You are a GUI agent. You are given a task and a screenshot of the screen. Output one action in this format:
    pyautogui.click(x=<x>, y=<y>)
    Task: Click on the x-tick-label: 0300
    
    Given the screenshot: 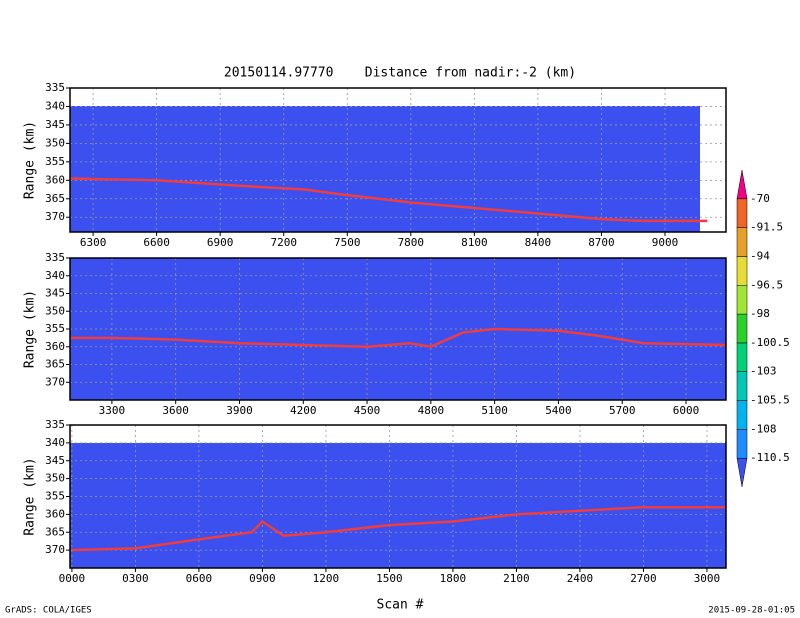 What is the action you would take?
    pyautogui.click(x=135, y=578)
    